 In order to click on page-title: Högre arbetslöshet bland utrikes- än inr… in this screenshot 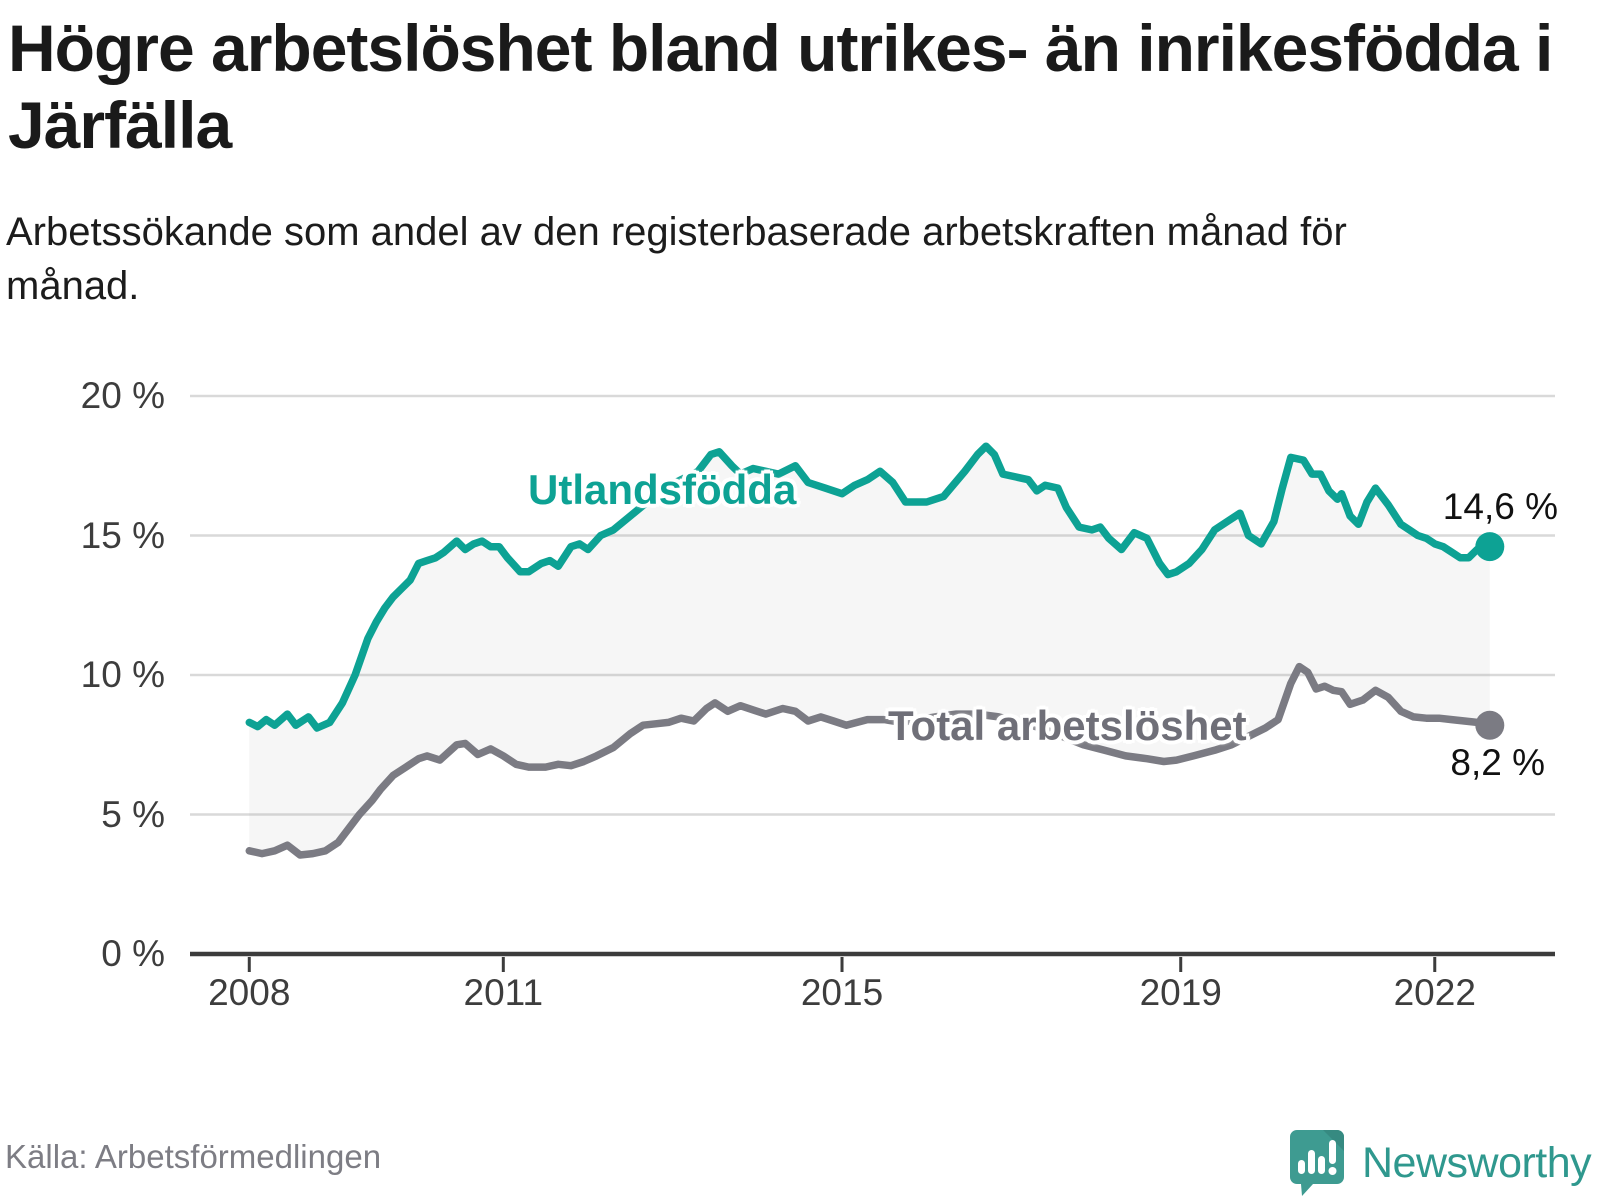, I will do `click(780, 87)`.